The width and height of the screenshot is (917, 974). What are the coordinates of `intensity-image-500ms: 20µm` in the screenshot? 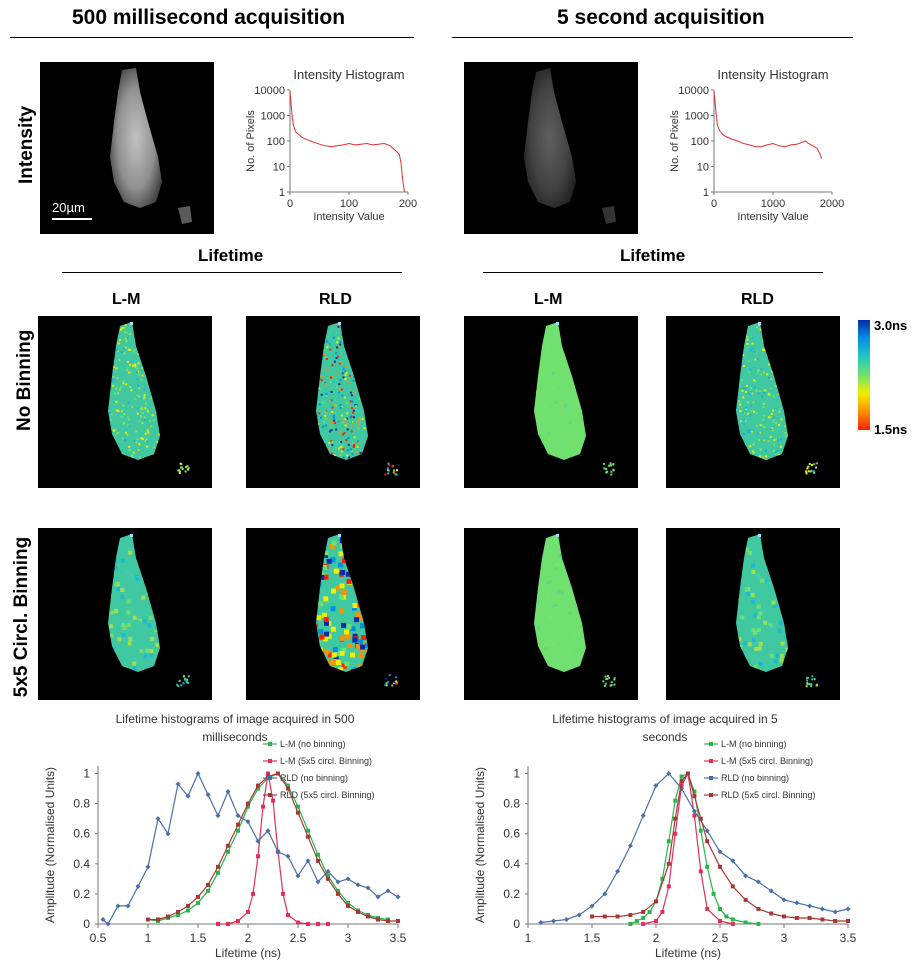 It's located at (127, 148).